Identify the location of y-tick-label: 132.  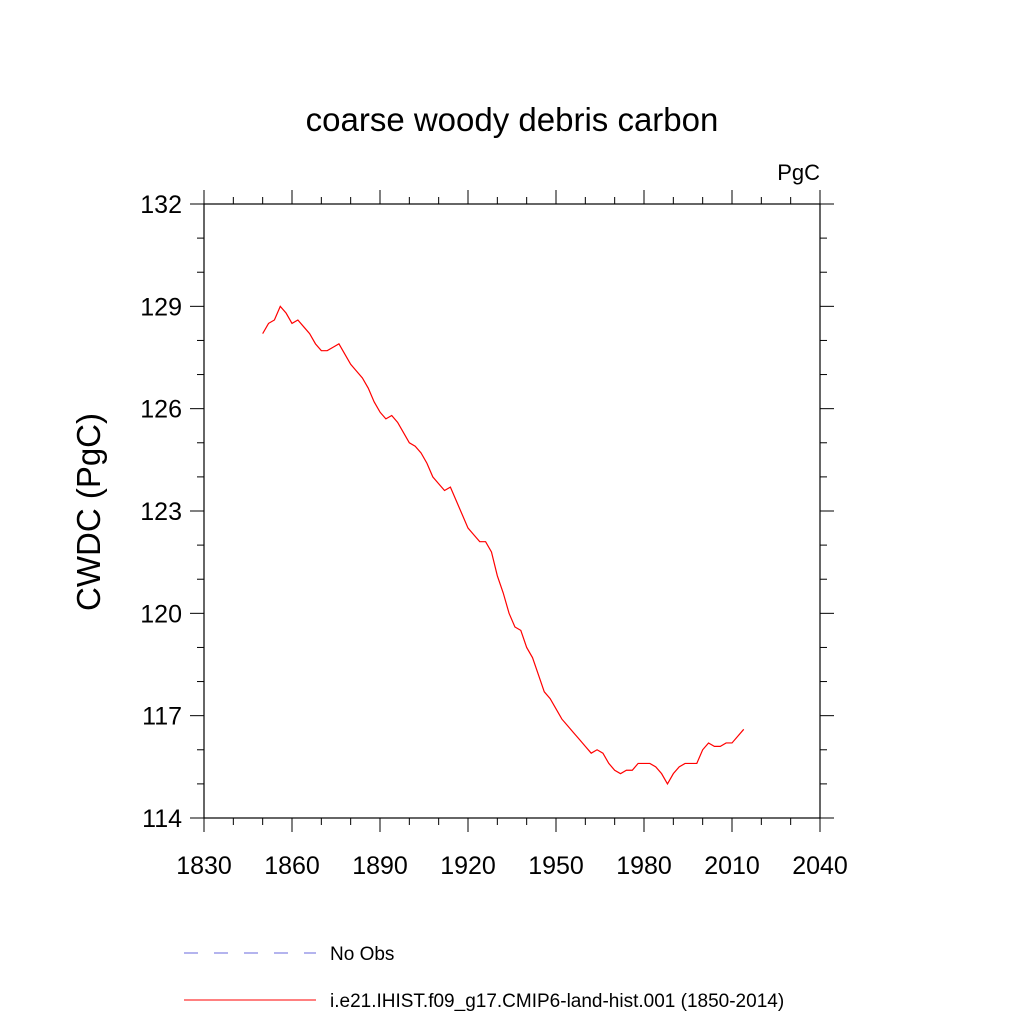
(161, 205).